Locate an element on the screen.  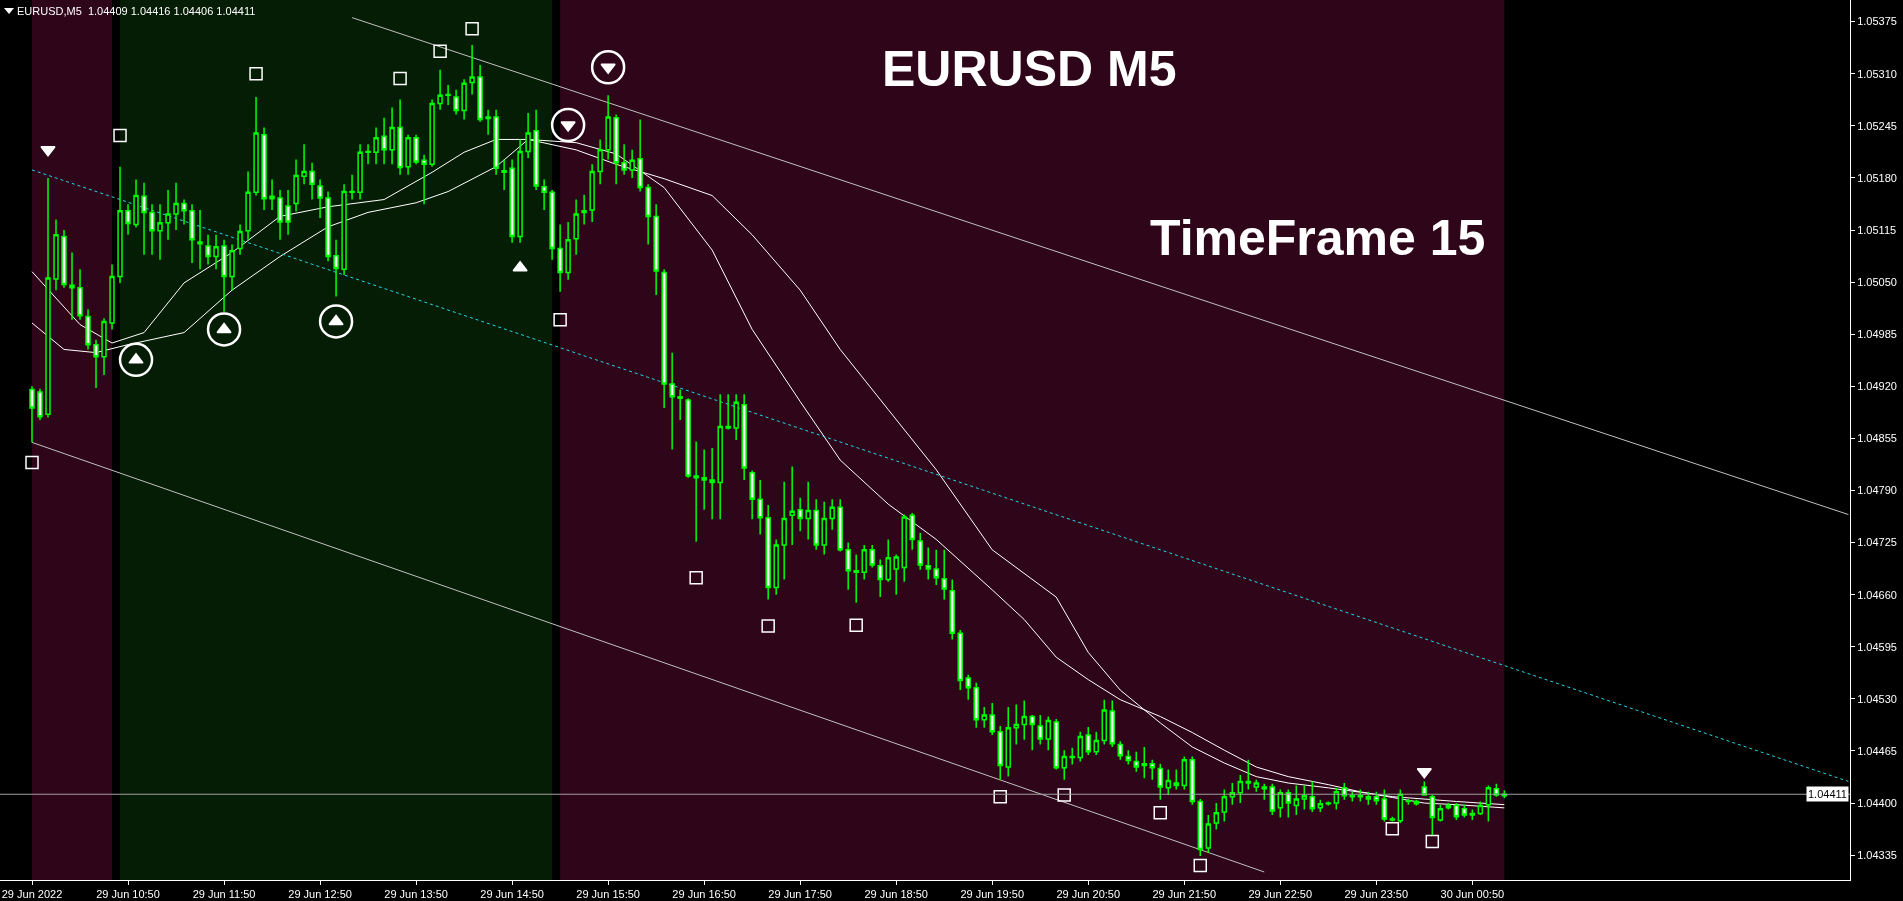
annotation: EURUSD,M5 1.04409 1.04416 1.04406 1.04411 is located at coordinates (136, 11).